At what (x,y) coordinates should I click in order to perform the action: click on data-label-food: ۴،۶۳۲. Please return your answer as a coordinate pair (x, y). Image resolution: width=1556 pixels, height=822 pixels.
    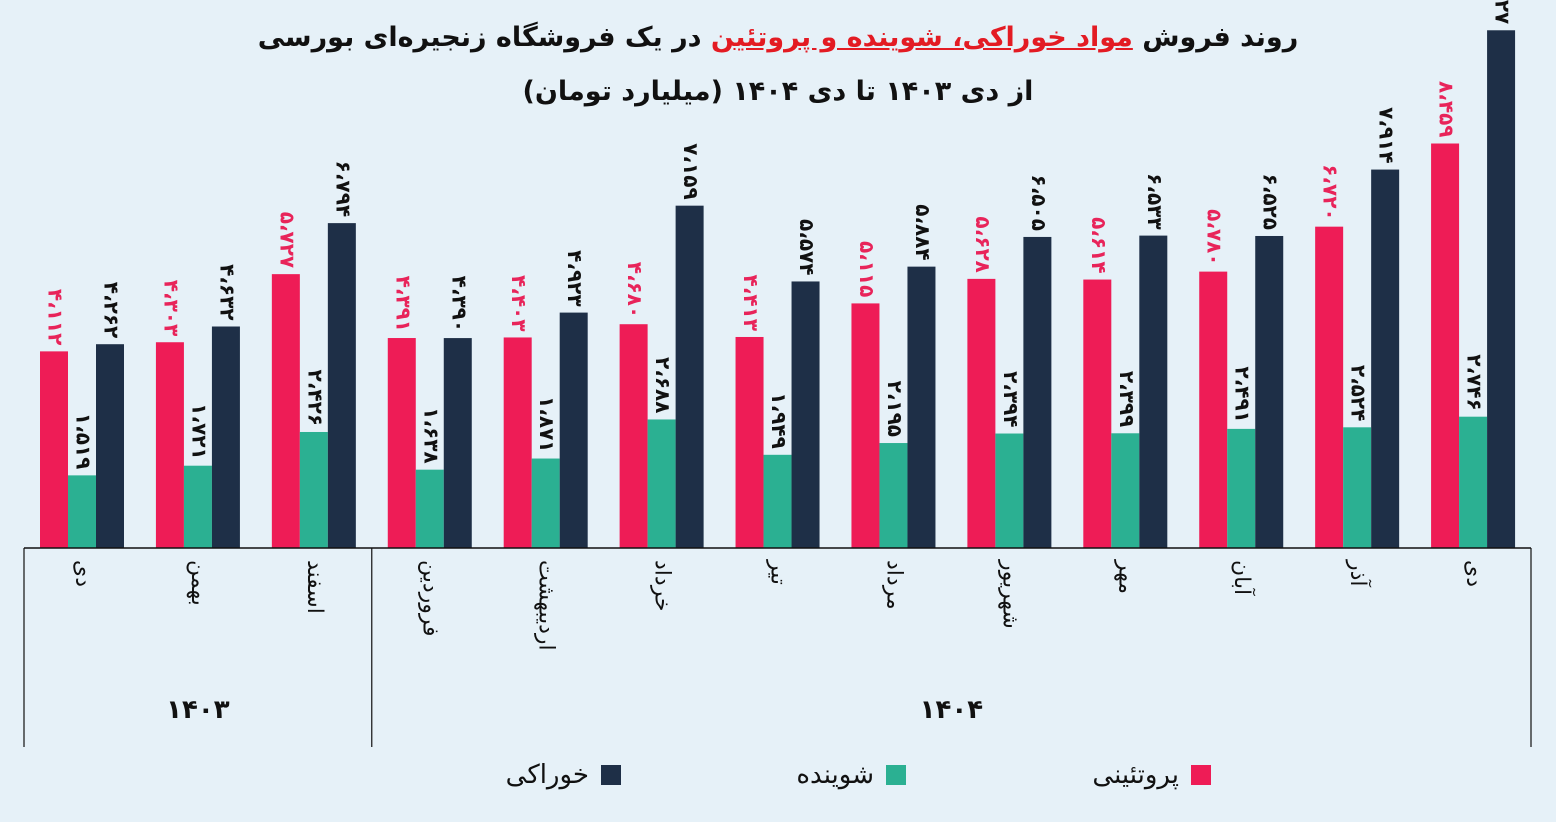
    Looking at the image, I should click on (227, 292).